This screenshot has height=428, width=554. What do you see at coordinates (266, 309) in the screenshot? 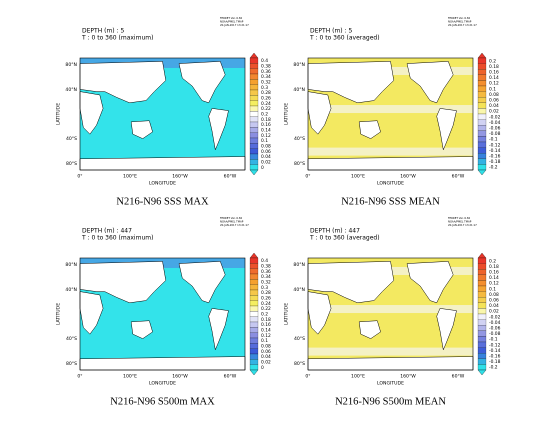
I see `colorbar-label: 0.22` at bounding box center [266, 309].